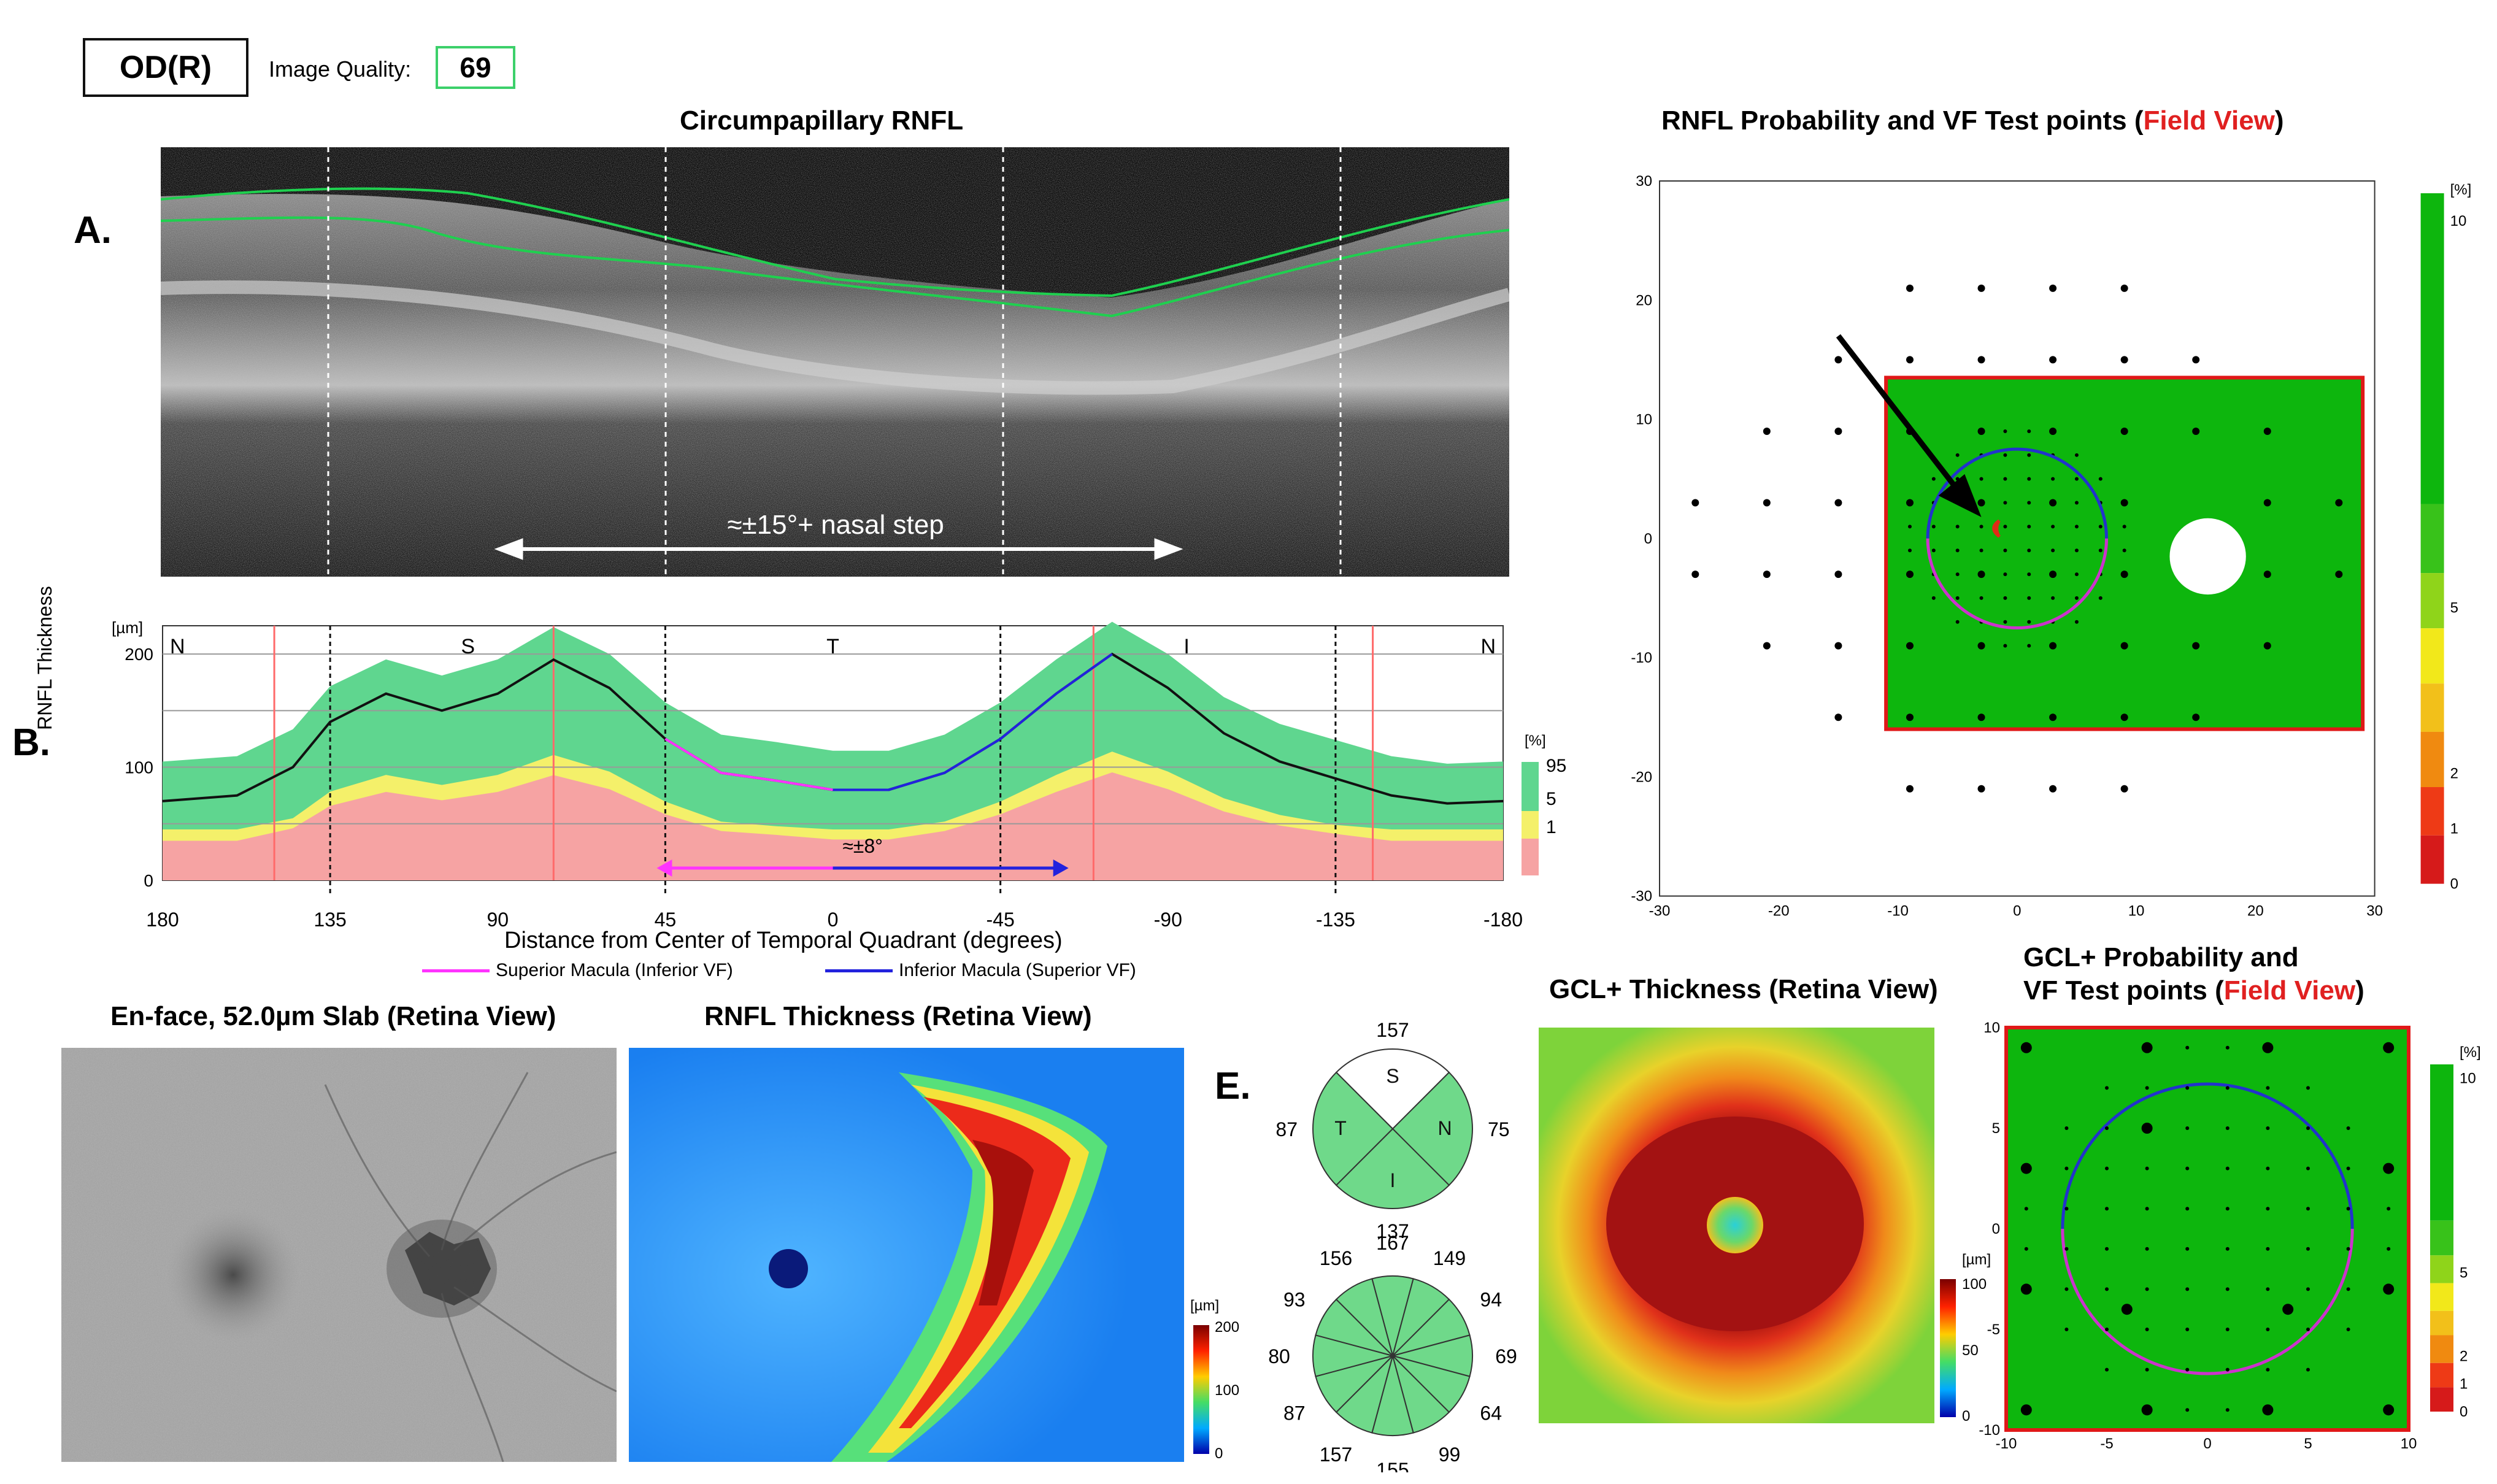  I want to click on y-tick-label: -20, so click(1641, 777).